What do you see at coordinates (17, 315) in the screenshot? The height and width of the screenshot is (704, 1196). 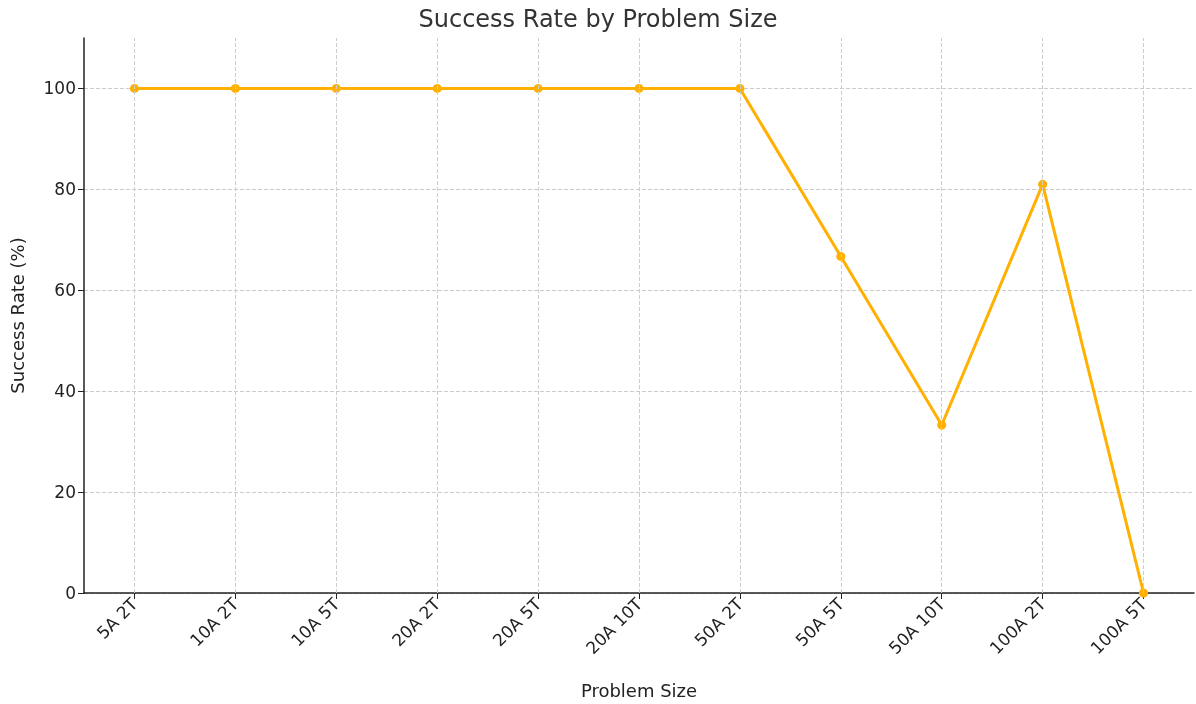 I see `y-axis-title: Success Rate (%)` at bounding box center [17, 315].